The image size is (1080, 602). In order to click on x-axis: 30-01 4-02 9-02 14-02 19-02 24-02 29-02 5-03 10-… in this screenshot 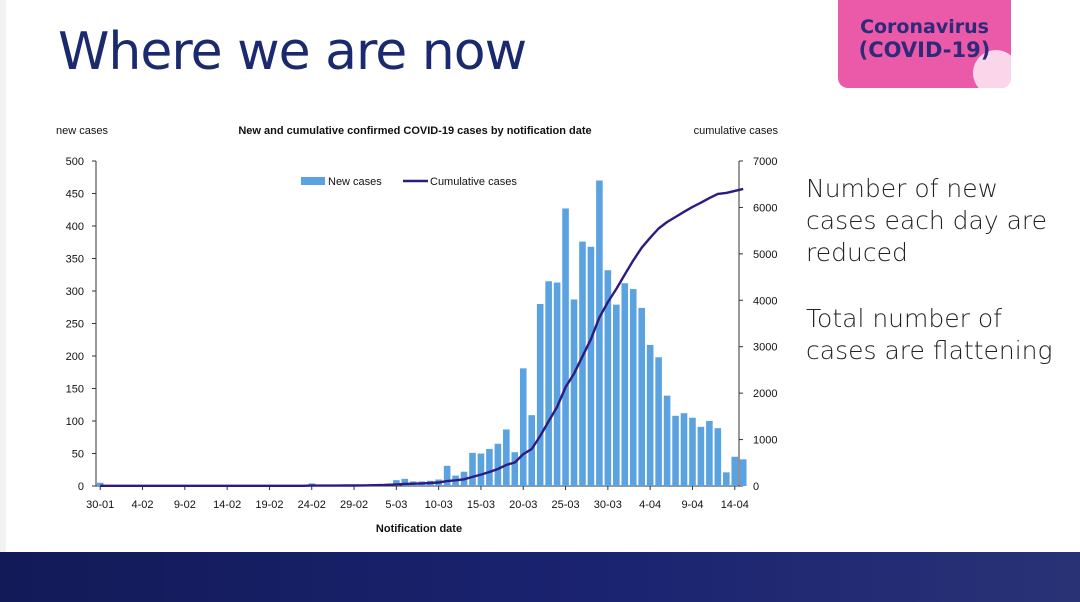, I will do `click(417, 498)`.